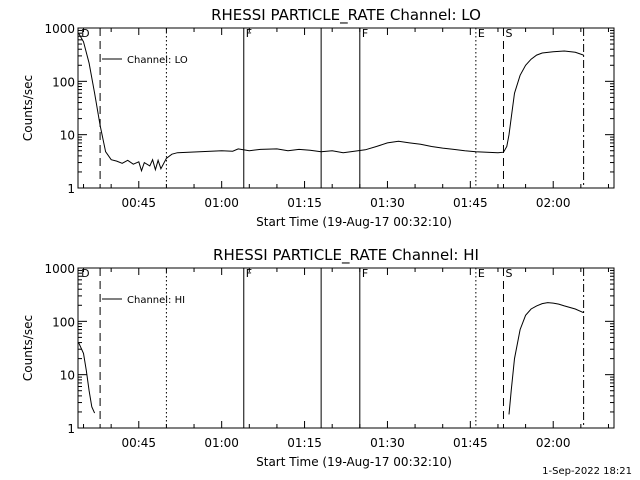 The height and width of the screenshot is (480, 640). Describe the element at coordinates (587, 471) in the screenshot. I see `timestamp: 1-Sep-2022 18:21` at that location.